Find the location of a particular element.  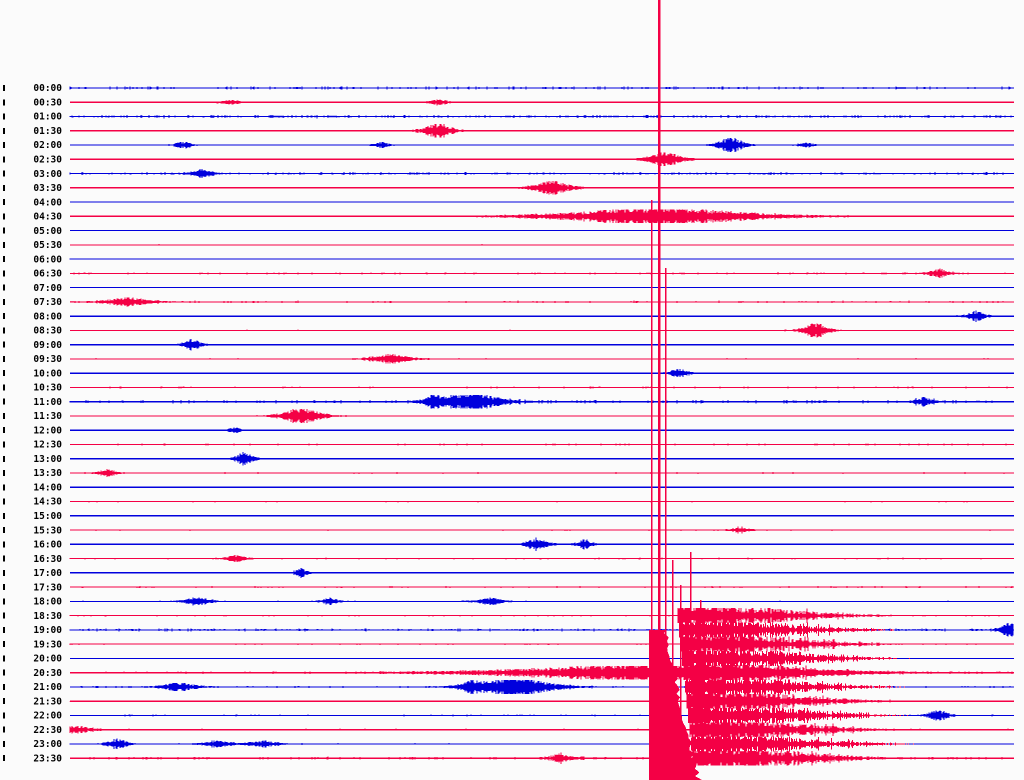

time-axis-label: 12:30 is located at coordinates (47, 445).